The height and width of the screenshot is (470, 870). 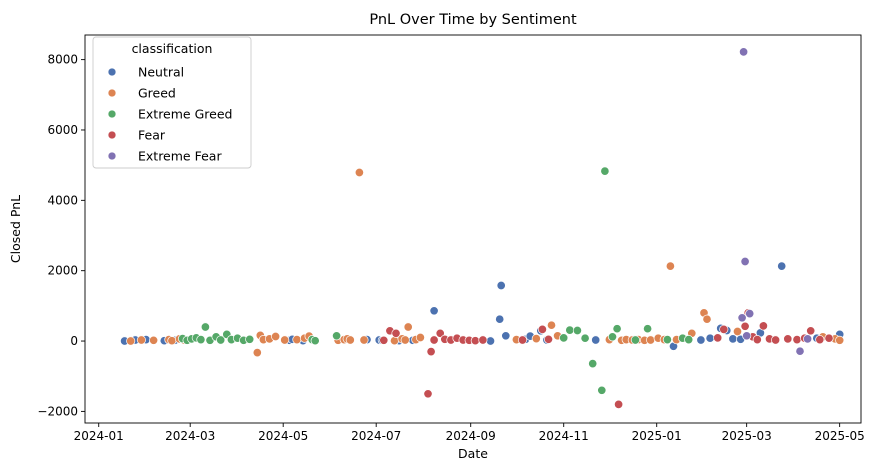 I want to click on y-tick-label: 2000, so click(x=62, y=271).